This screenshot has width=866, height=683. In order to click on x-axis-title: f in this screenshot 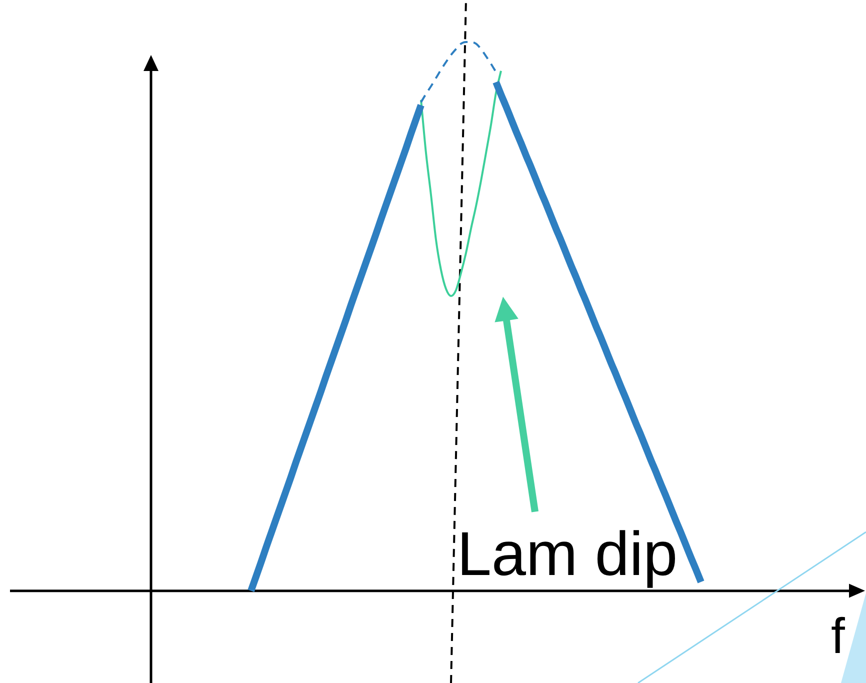, I will do `click(838, 636)`.